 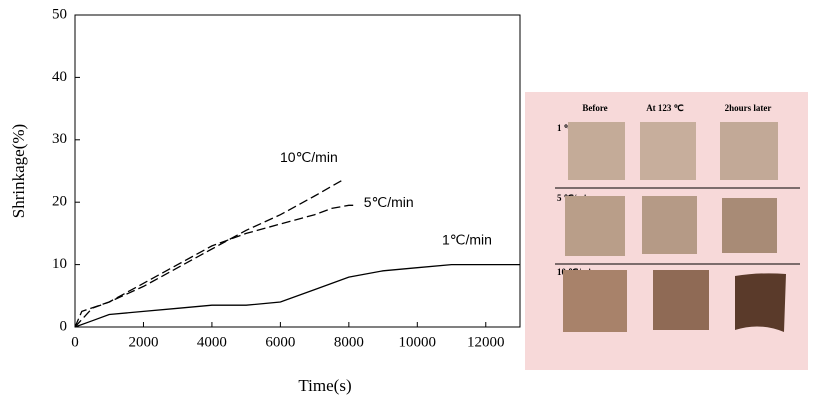 I want to click on x-tick-label: 4000, so click(x=212, y=342).